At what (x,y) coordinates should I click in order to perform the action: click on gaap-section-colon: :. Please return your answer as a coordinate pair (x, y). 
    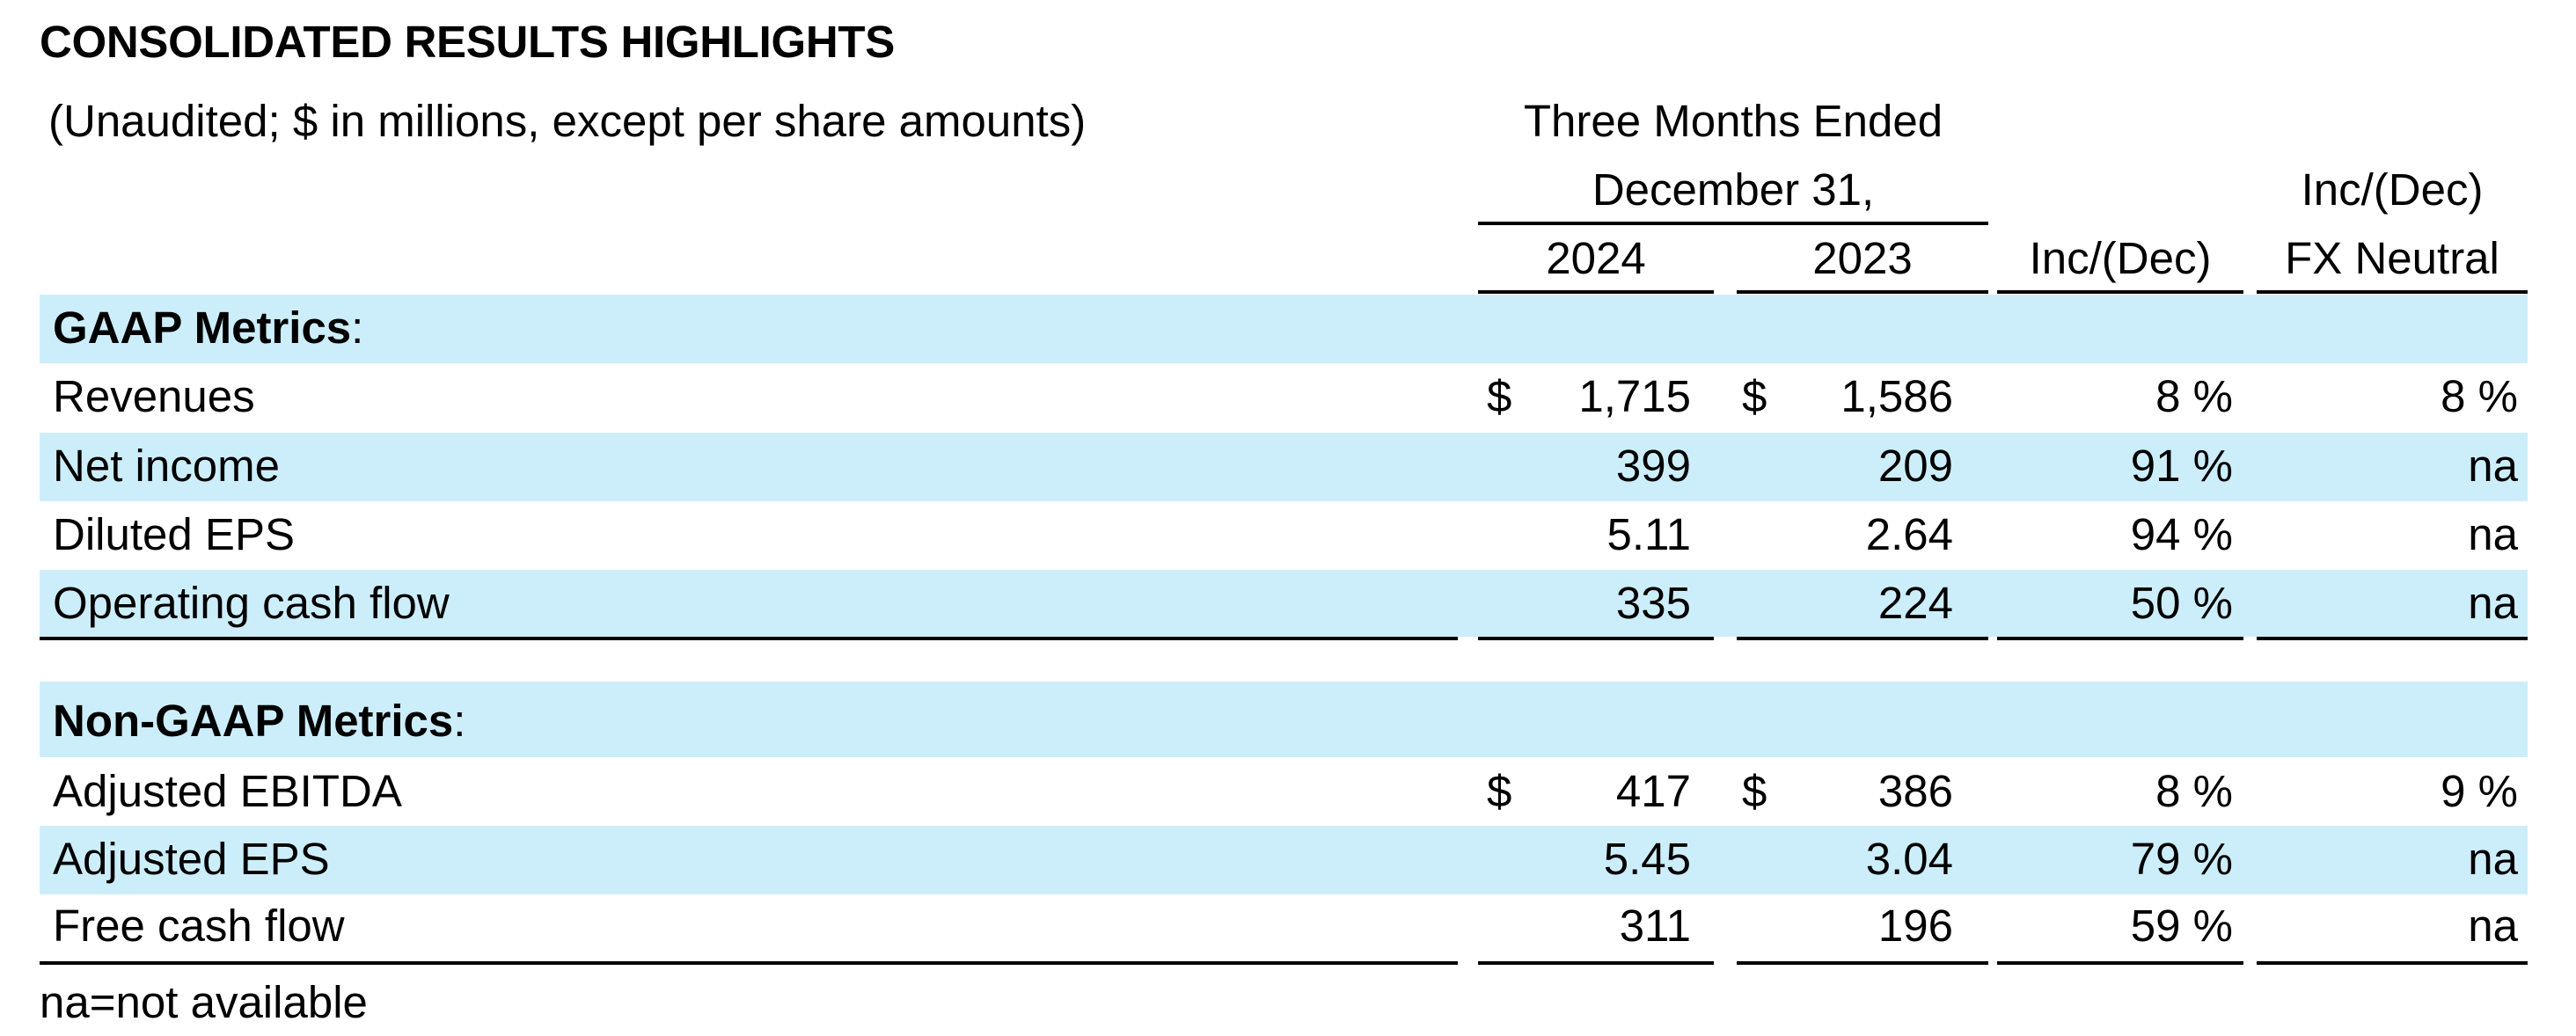
    Looking at the image, I should click on (357, 328).